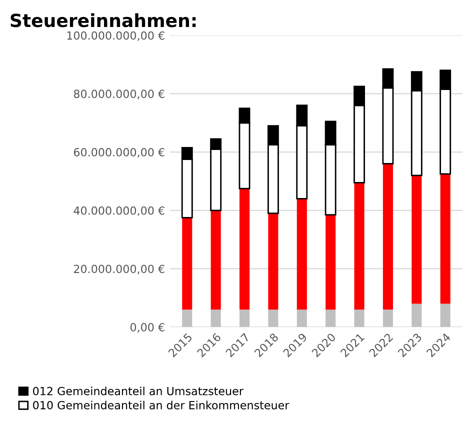  What do you see at coordinates (119, 269) in the screenshot?
I see `y-tick-label: 20.000.000,00 €` at bounding box center [119, 269].